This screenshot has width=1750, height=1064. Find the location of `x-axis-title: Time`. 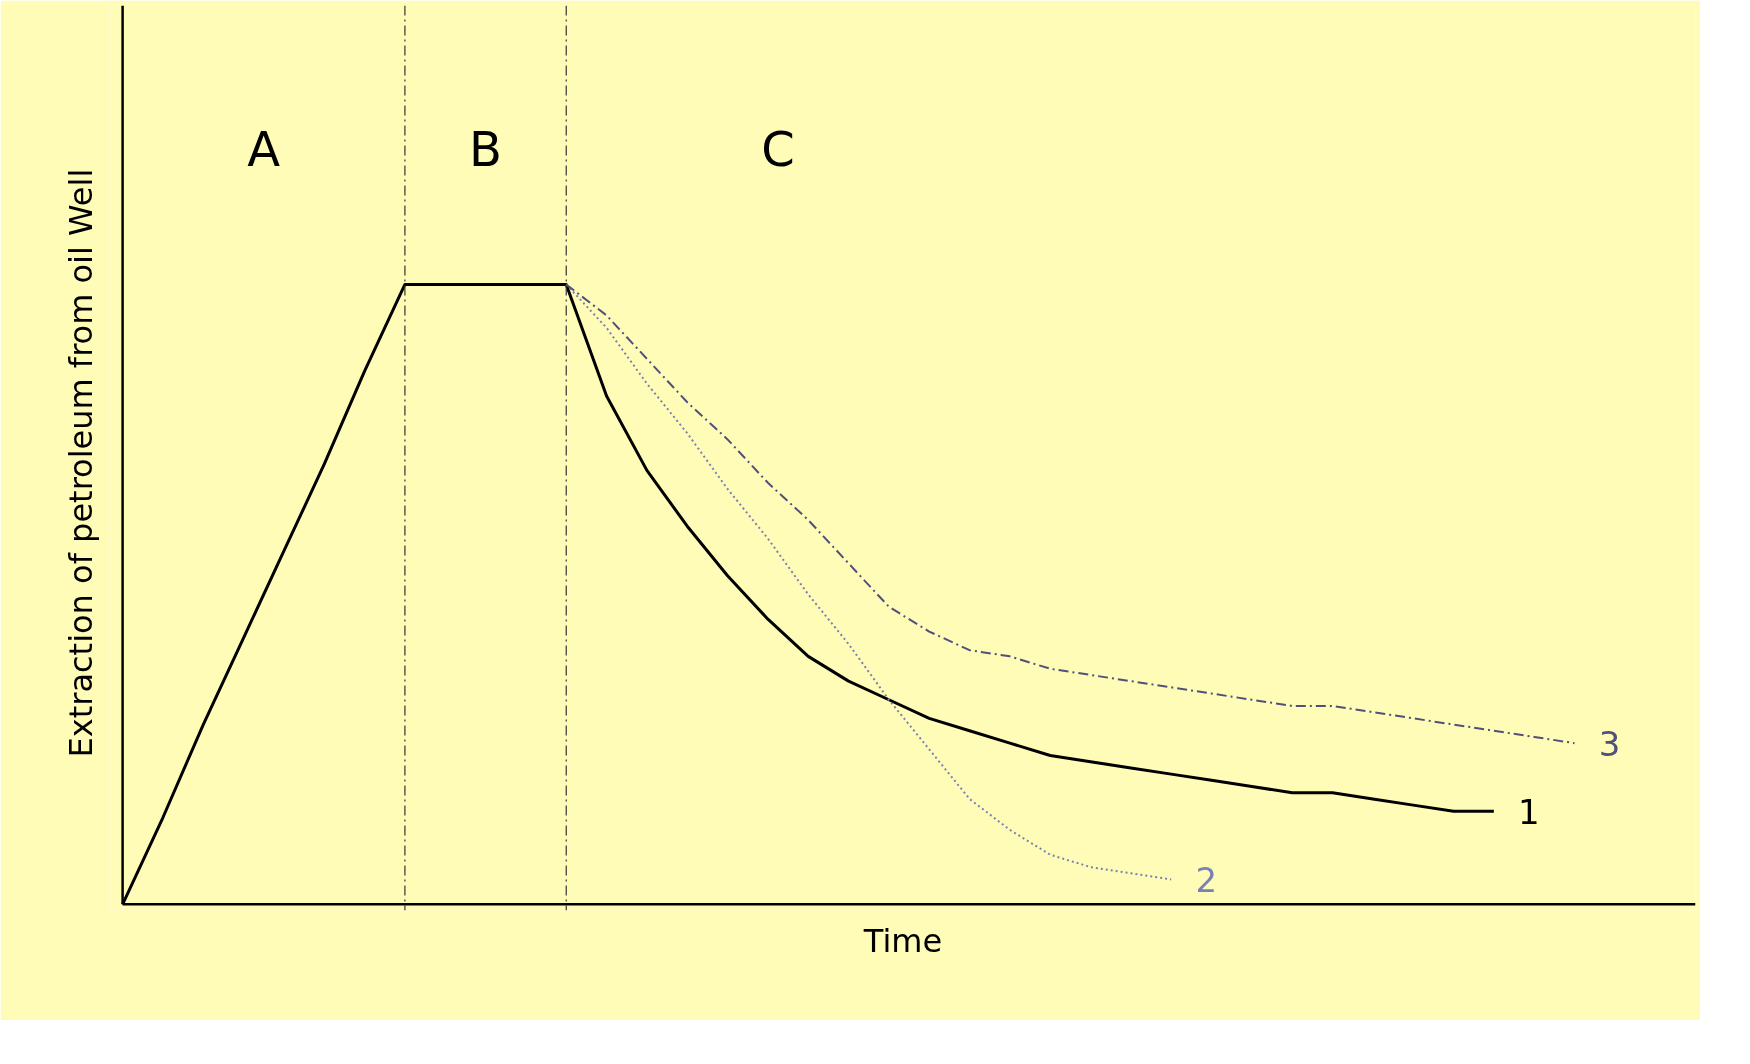

x-axis-title: Time is located at coordinates (902, 940).